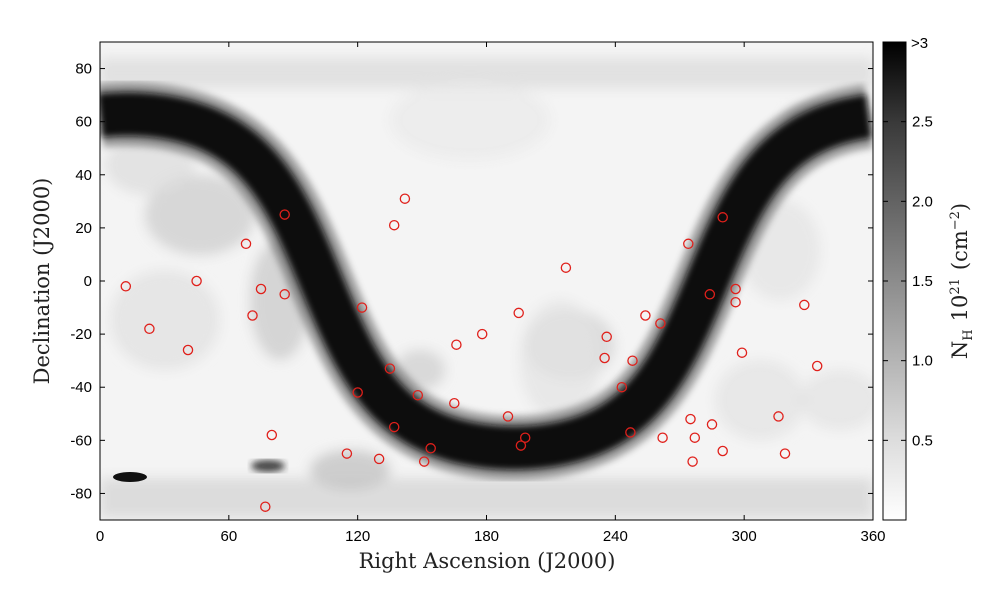  Describe the element at coordinates (744, 536) in the screenshot. I see `x-tick-label: 300` at that location.